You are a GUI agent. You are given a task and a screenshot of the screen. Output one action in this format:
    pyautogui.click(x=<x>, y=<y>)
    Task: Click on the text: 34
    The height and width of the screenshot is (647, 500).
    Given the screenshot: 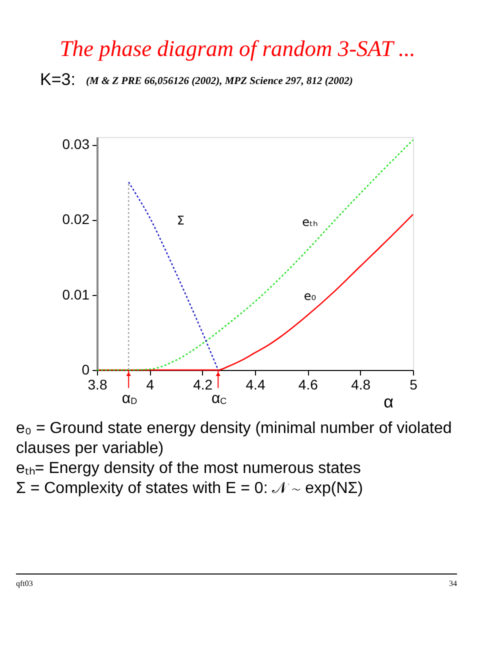 What is the action you would take?
    pyautogui.click(x=453, y=583)
    